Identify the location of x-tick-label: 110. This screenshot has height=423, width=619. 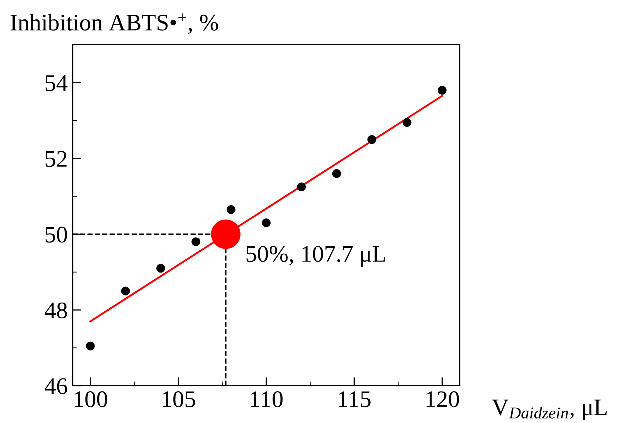
(267, 400).